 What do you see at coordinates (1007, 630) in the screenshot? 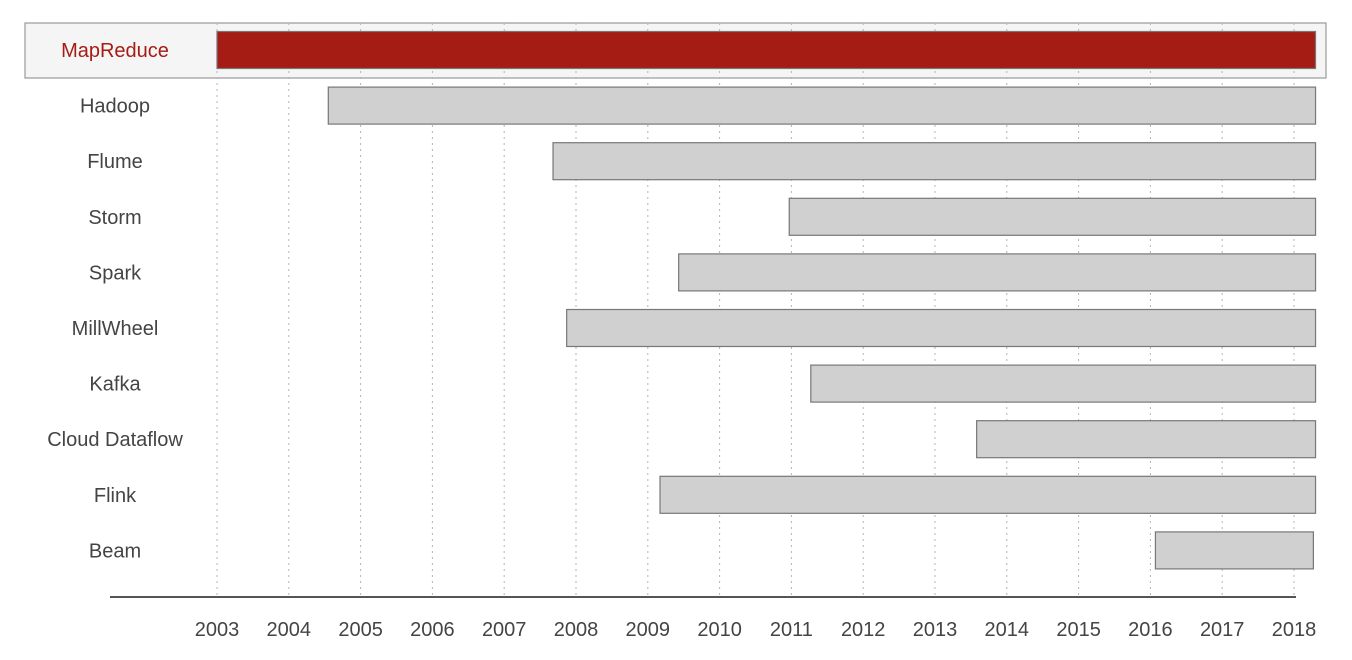
I see `x-tick-label: 2014` at bounding box center [1007, 630].